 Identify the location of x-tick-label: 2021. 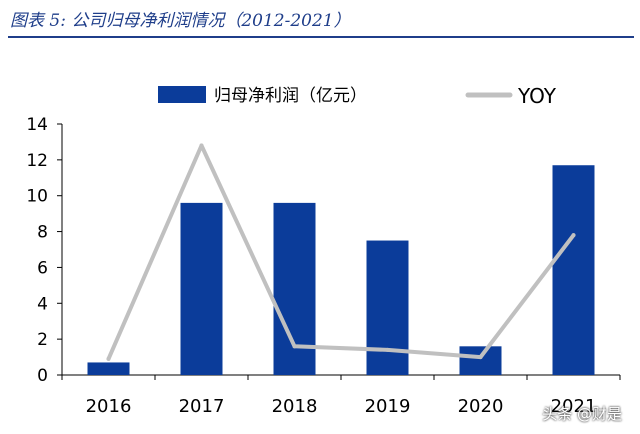
(574, 406).